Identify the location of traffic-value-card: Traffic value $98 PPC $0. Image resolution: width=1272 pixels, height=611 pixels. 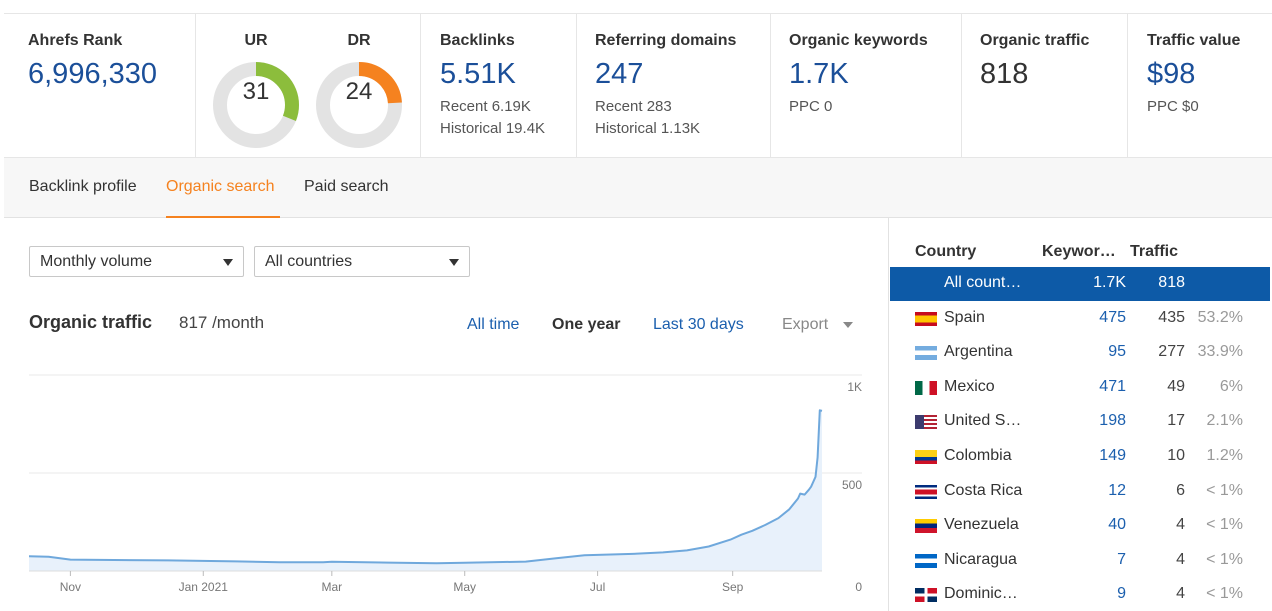
(1200, 85).